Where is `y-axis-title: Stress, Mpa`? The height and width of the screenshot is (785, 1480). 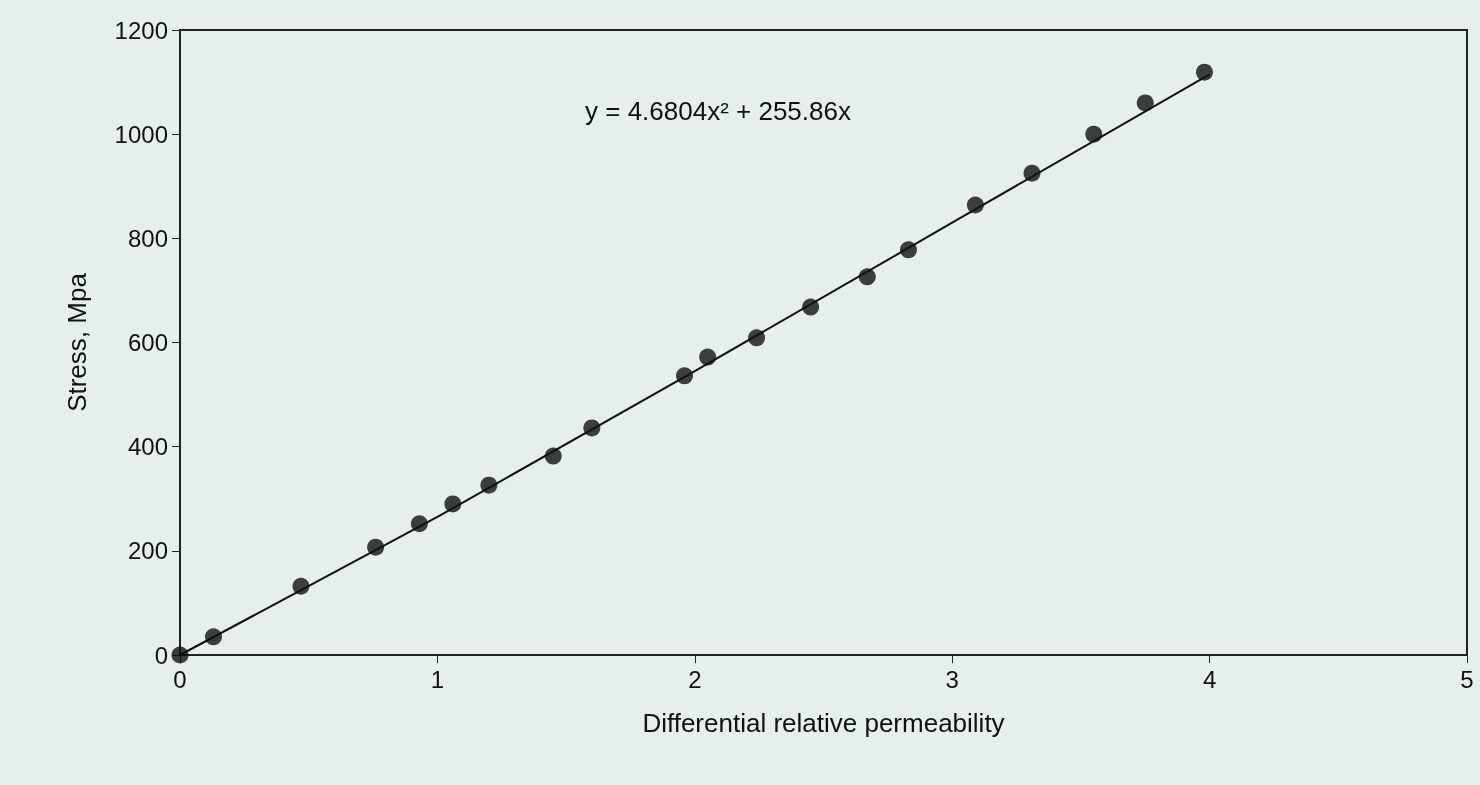 y-axis-title: Stress, Mpa is located at coordinates (77, 342).